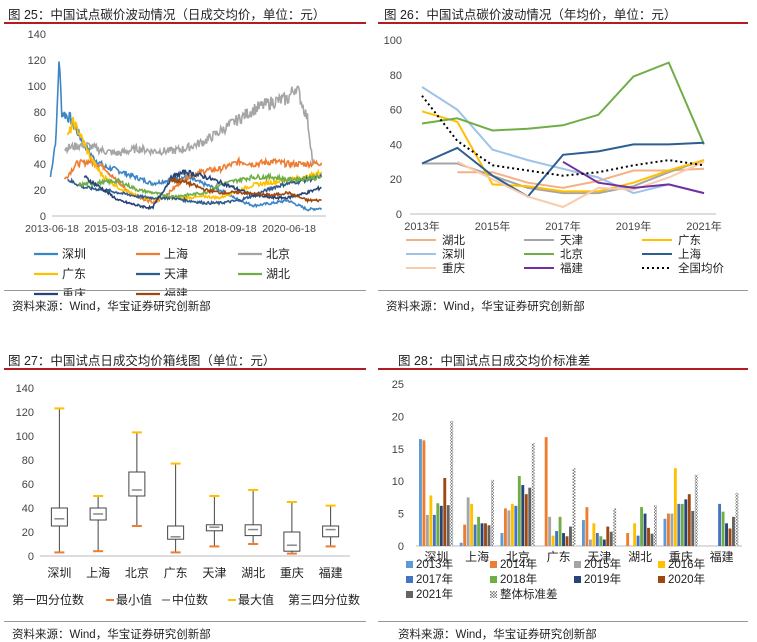 The image size is (757, 642). Describe the element at coordinates (494, 361) in the screenshot. I see `chart-28-title: 图 28：中国试点日成交均价标准差` at that location.